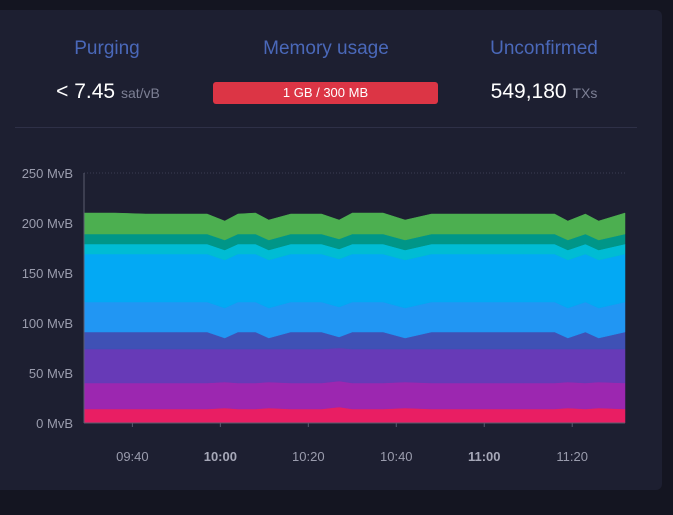 The image size is (673, 515). Describe the element at coordinates (47, 273) in the screenshot. I see `y-tick-label: 150 MvB` at that location.